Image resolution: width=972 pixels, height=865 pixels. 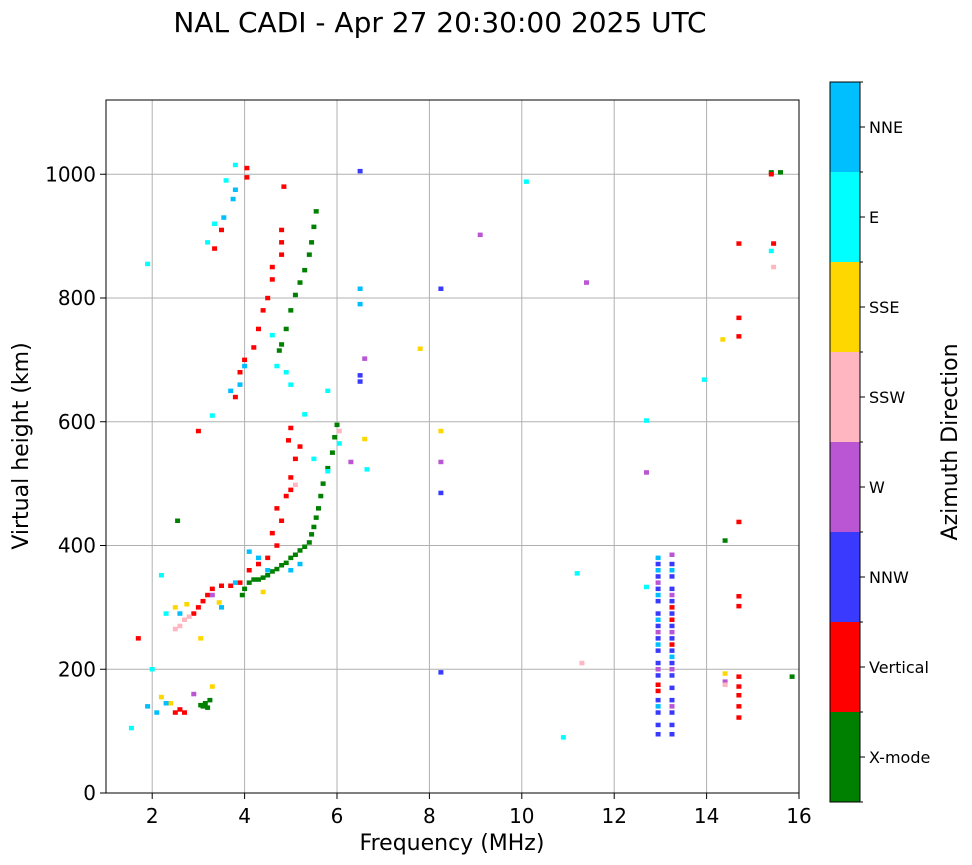 I want to click on colorbar: X-mode Vertical NNW W SSW SSE E NNE, so click(x=879, y=442).